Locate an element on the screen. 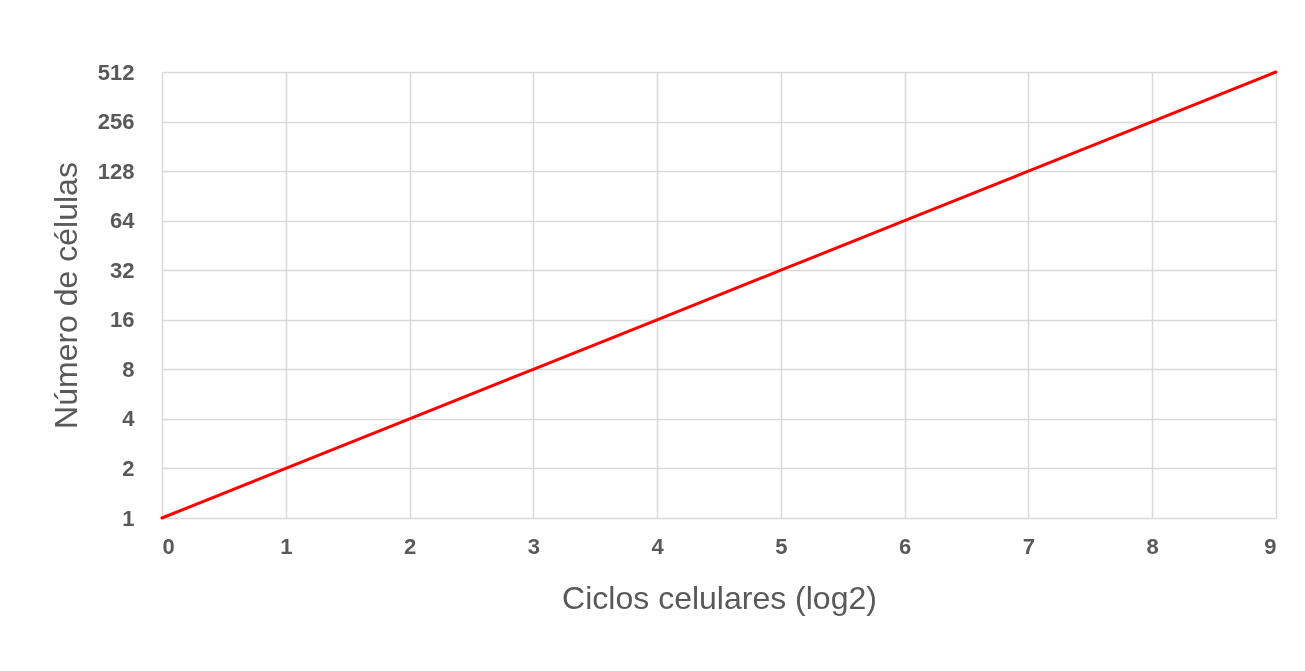  y-tick-label: 2 is located at coordinates (128, 468).